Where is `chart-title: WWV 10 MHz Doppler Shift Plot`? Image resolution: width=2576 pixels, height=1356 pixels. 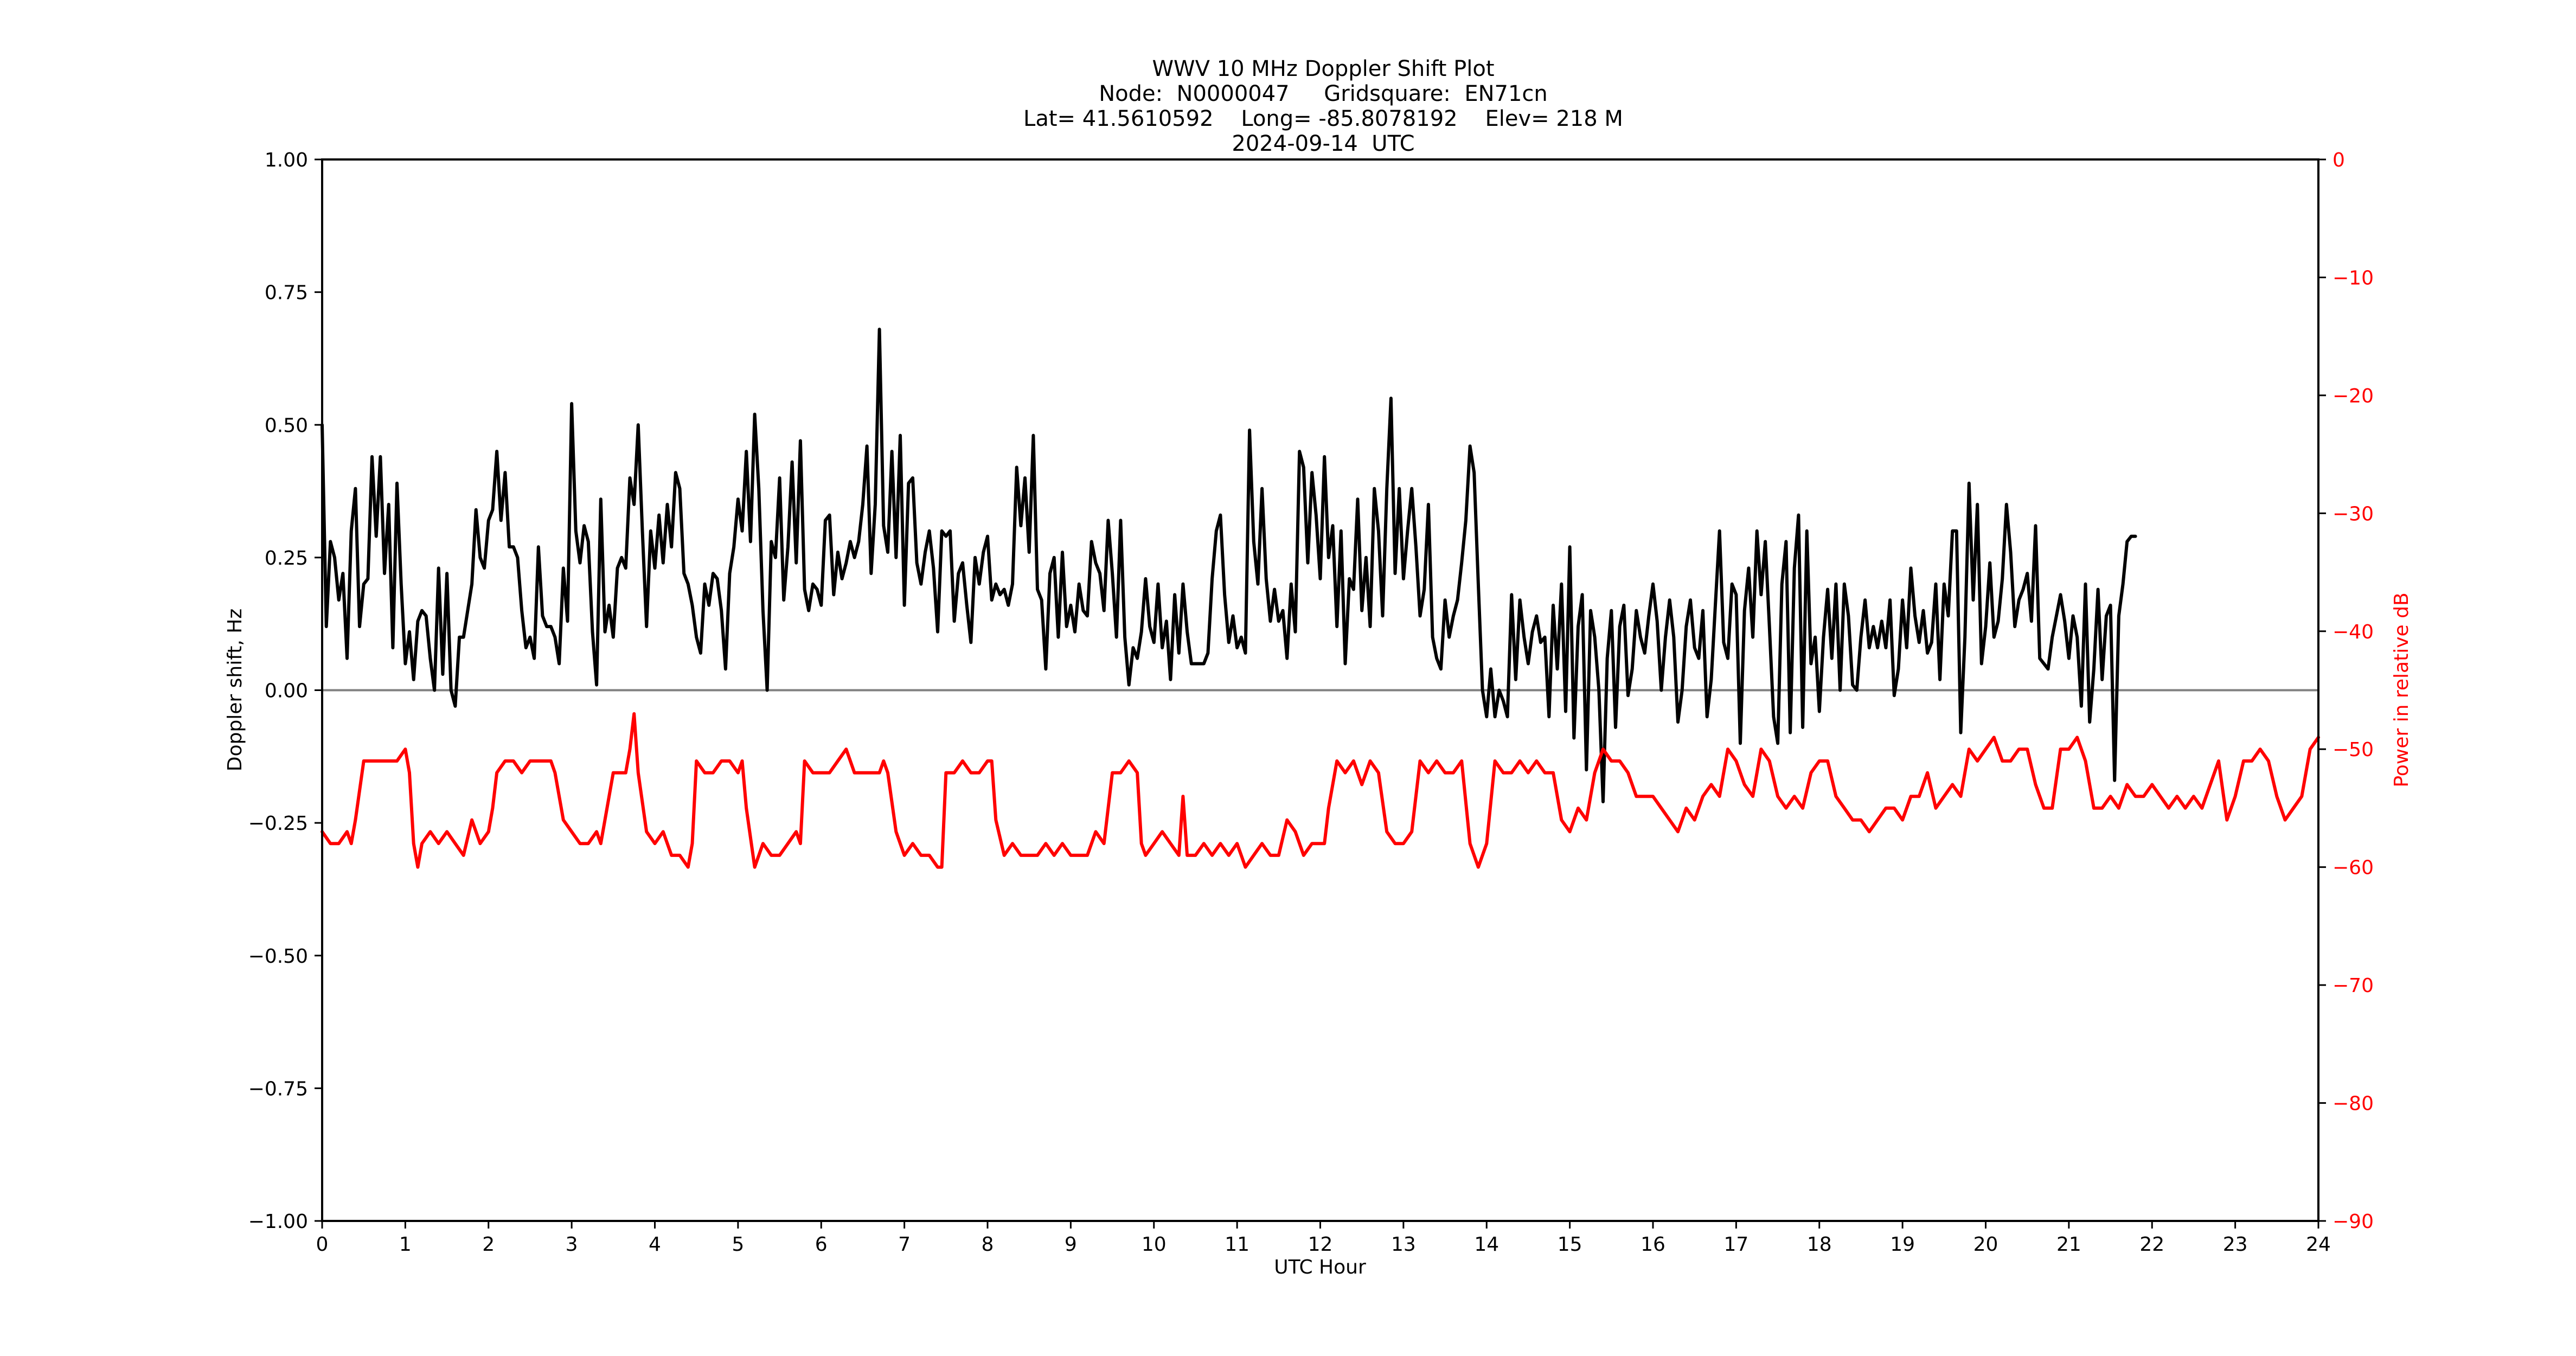 chart-title: WWV 10 MHz Doppler Shift Plot is located at coordinates (1323, 68).